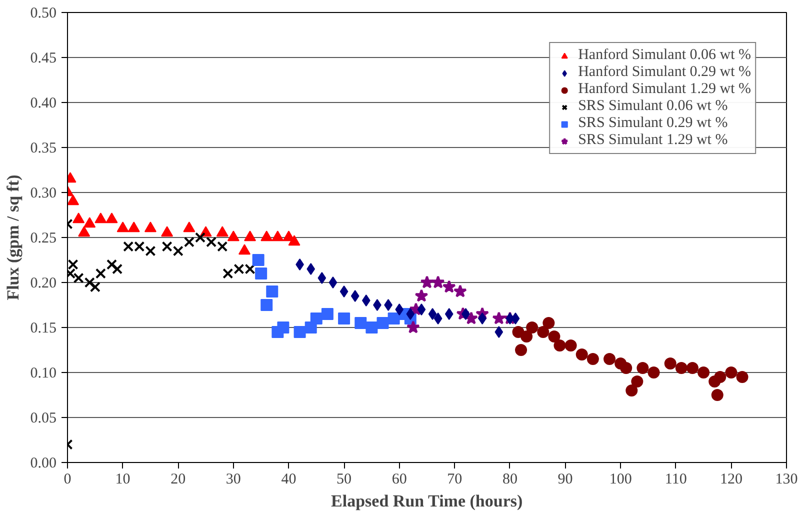  Describe the element at coordinates (664, 89) in the screenshot. I see `legend-label: Hanford Simulant 1.29 wt %` at that location.